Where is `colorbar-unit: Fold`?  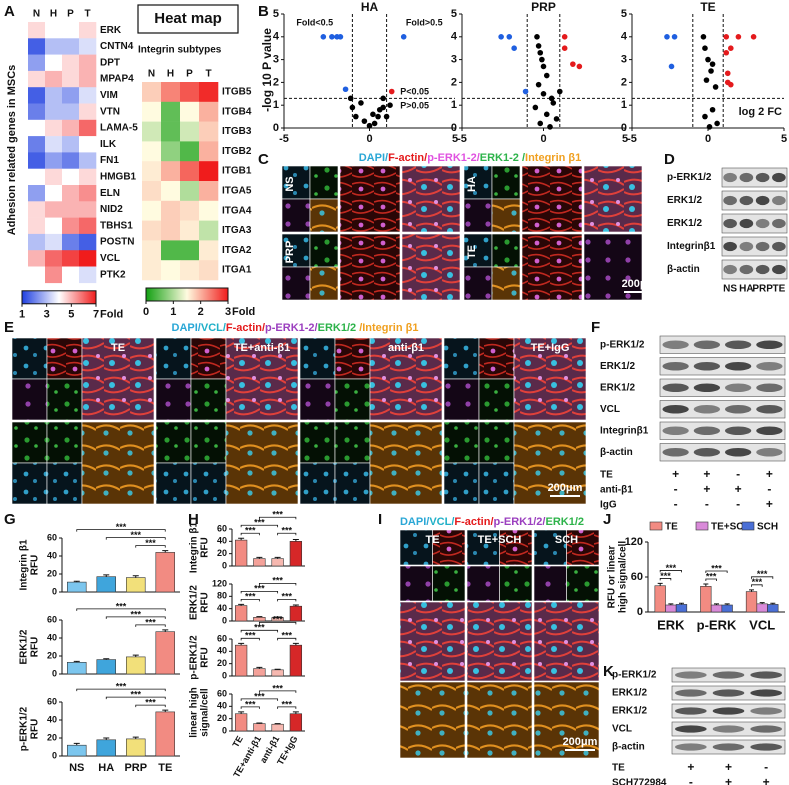 colorbar-unit: Fold is located at coordinates (243, 312).